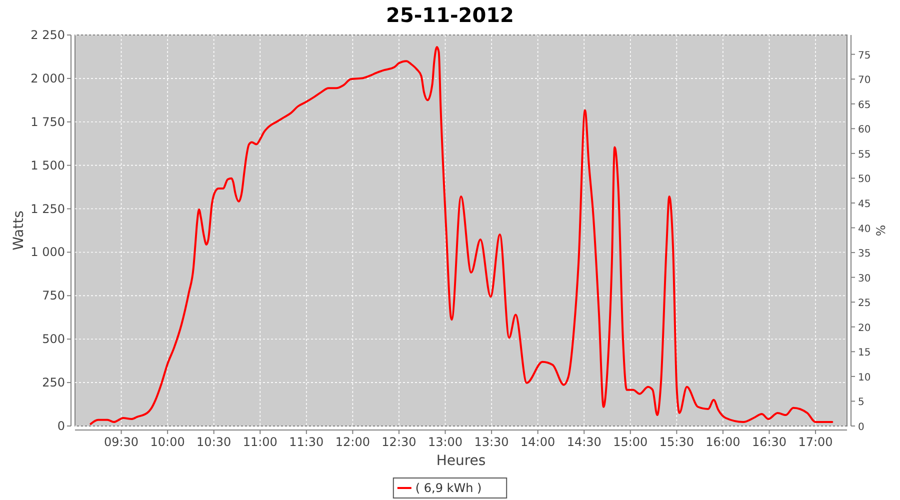  What do you see at coordinates (47, 252) in the screenshot?
I see `y-tick-label: 1 000` at bounding box center [47, 252].